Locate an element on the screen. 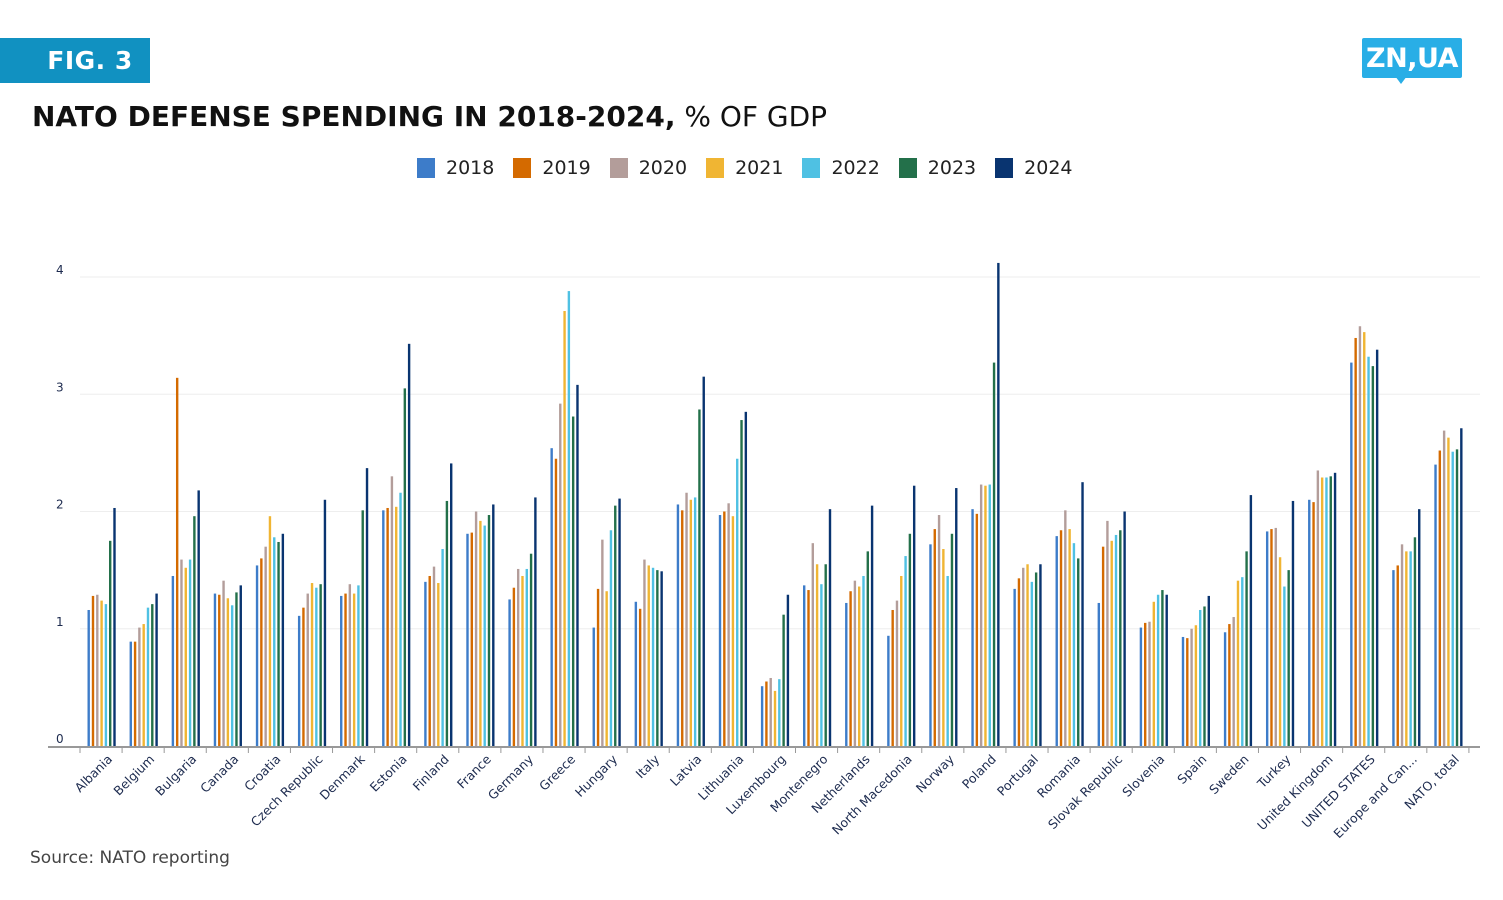 Image resolution: width=1503 pixels, height=900 pixels. legend-item-2024: 2024 is located at coordinates (1034, 168).